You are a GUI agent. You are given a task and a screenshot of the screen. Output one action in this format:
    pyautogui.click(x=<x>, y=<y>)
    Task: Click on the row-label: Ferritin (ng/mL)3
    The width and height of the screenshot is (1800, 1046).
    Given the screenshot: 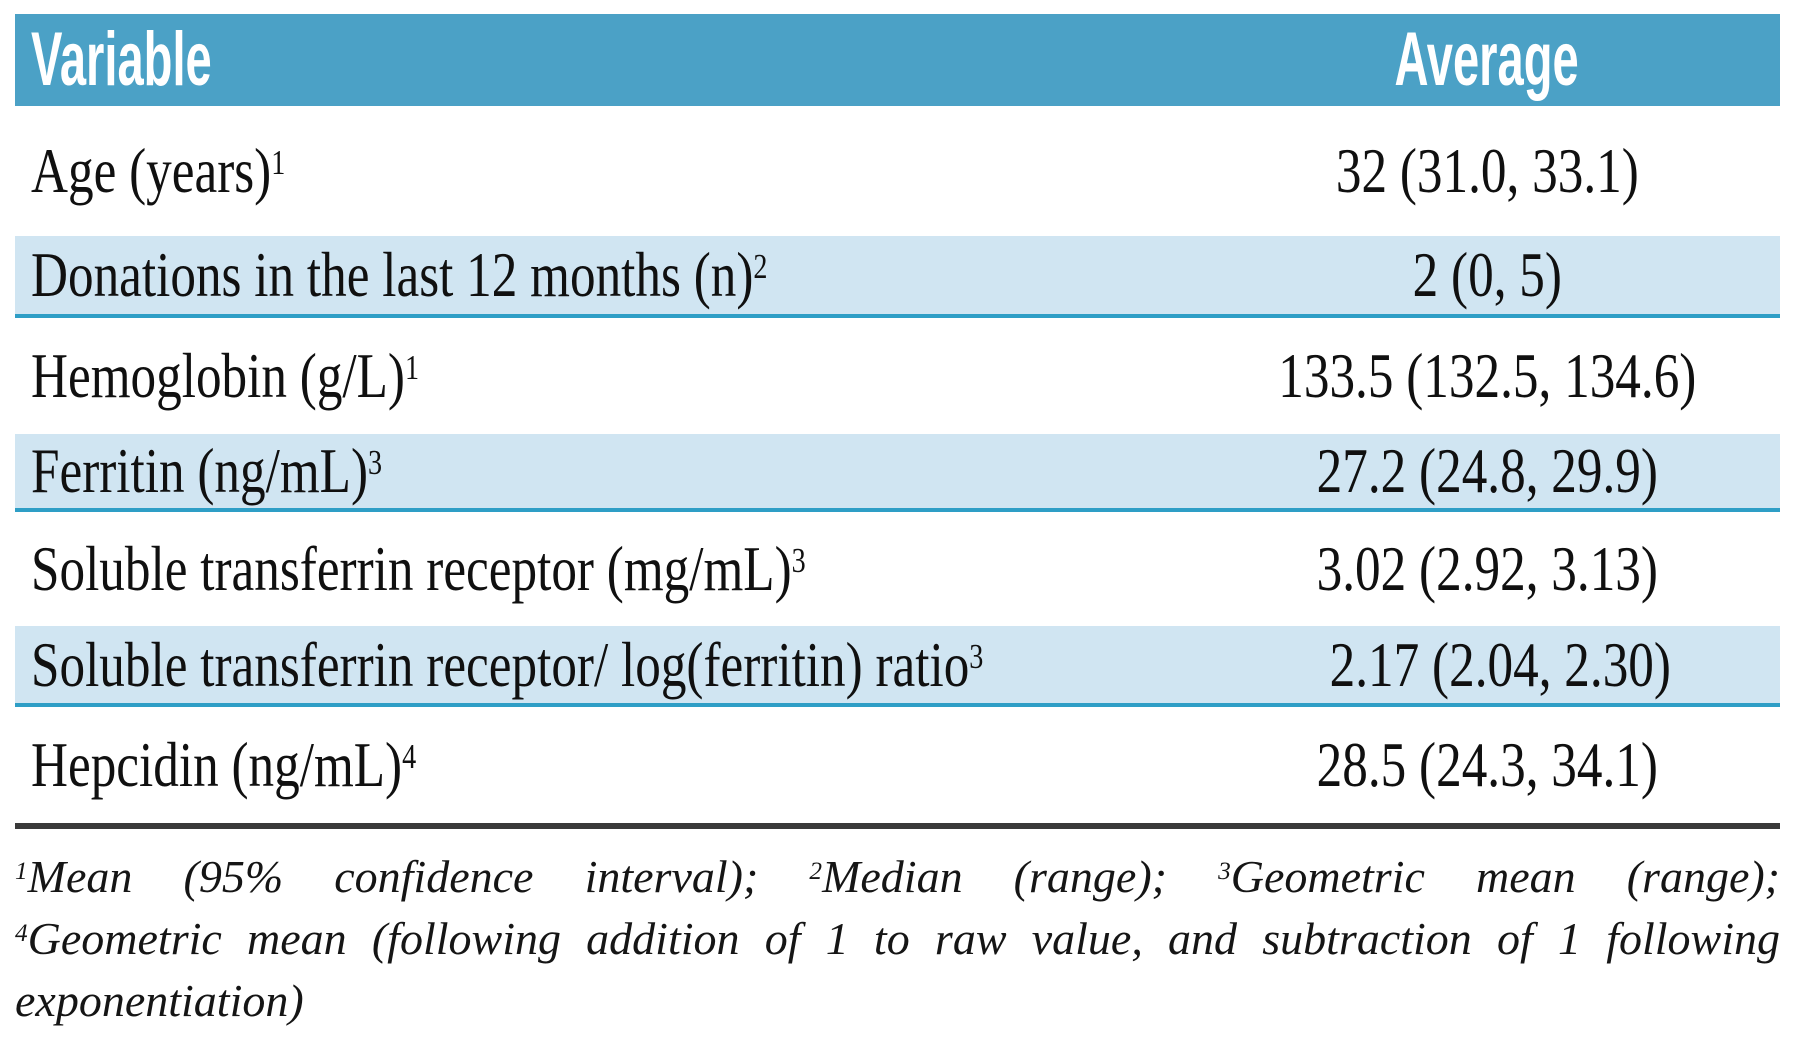 What is the action you would take?
    pyautogui.click(x=207, y=470)
    